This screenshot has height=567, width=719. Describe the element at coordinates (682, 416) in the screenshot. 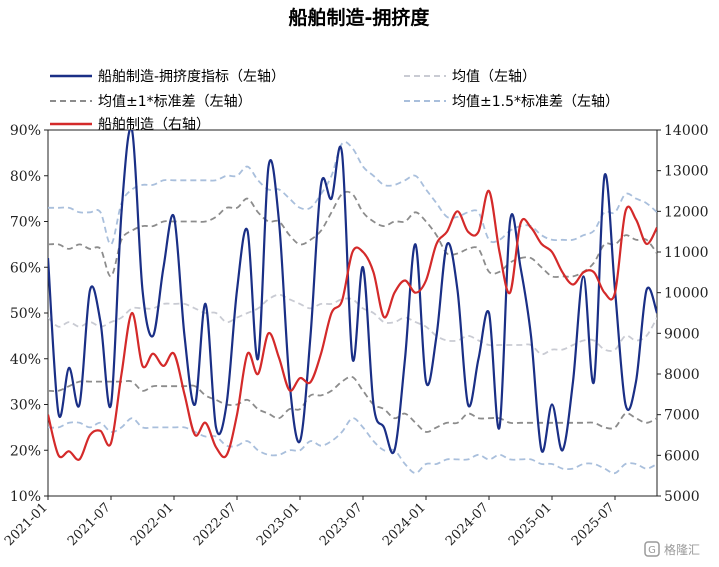

I see `right-axis-tick-label: 7000` at that location.